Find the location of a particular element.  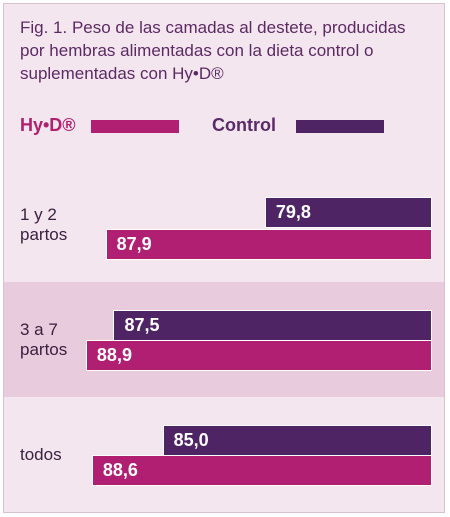

legend-hyd-swatch is located at coordinates (135, 126).